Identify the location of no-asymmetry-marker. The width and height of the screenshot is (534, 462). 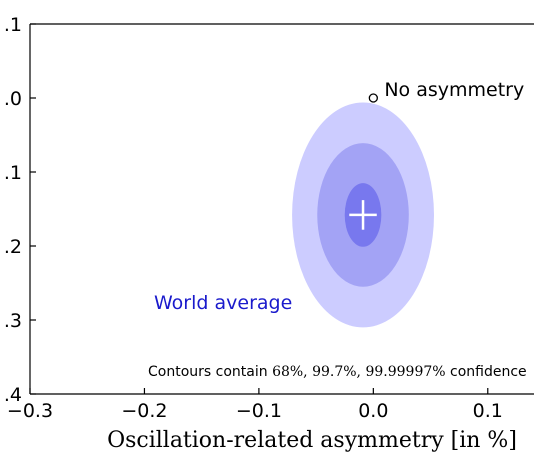
(373, 98).